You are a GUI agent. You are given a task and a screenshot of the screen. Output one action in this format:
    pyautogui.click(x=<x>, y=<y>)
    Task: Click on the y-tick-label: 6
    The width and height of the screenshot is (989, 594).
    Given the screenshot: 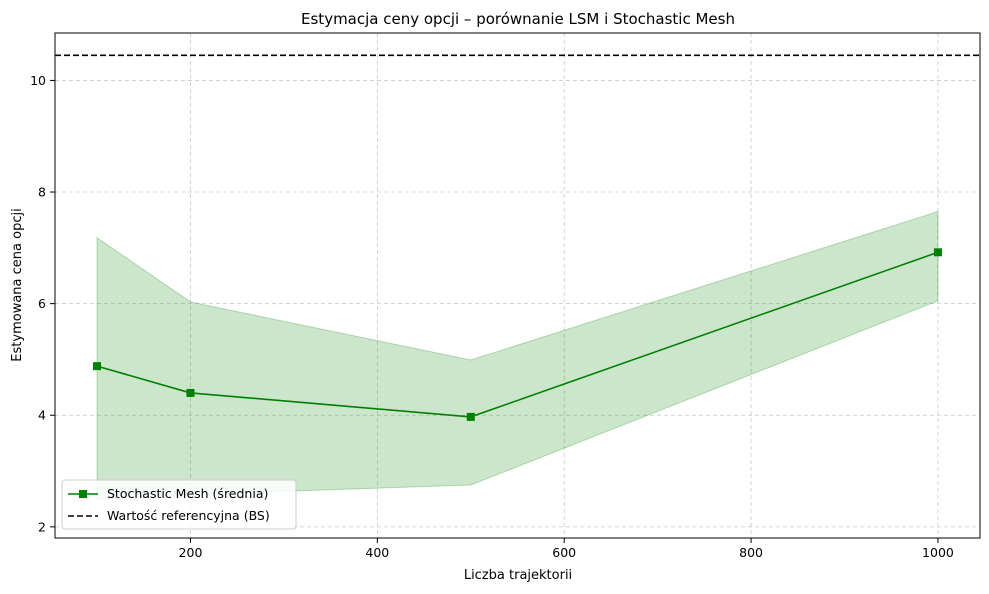 What is the action you would take?
    pyautogui.click(x=42, y=303)
    